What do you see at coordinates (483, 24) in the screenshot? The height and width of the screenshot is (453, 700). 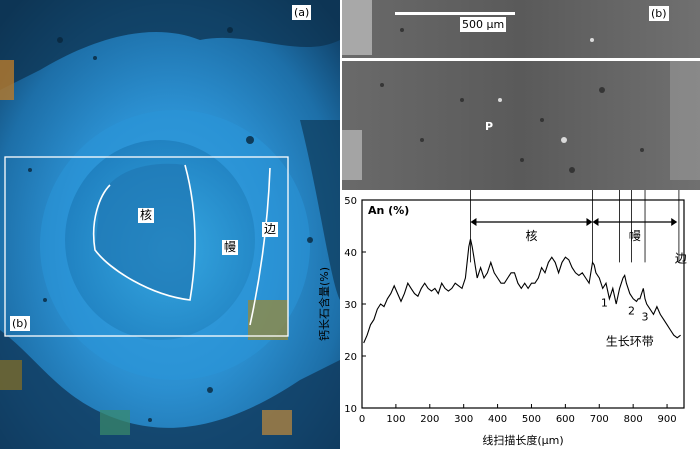 I see `scale-label: 500 μm` at bounding box center [483, 24].